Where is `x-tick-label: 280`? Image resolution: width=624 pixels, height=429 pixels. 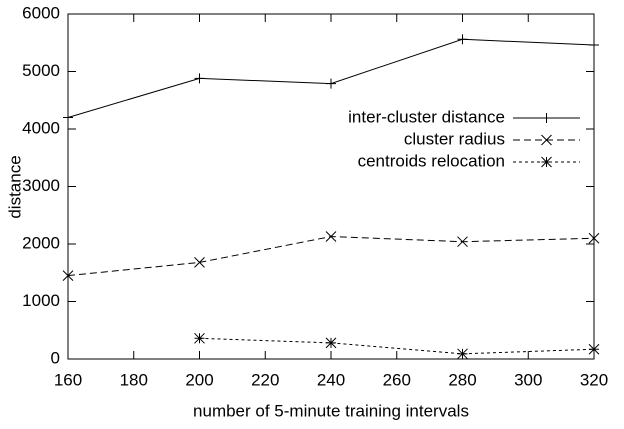 x-tick-label: 280 is located at coordinates (462, 379).